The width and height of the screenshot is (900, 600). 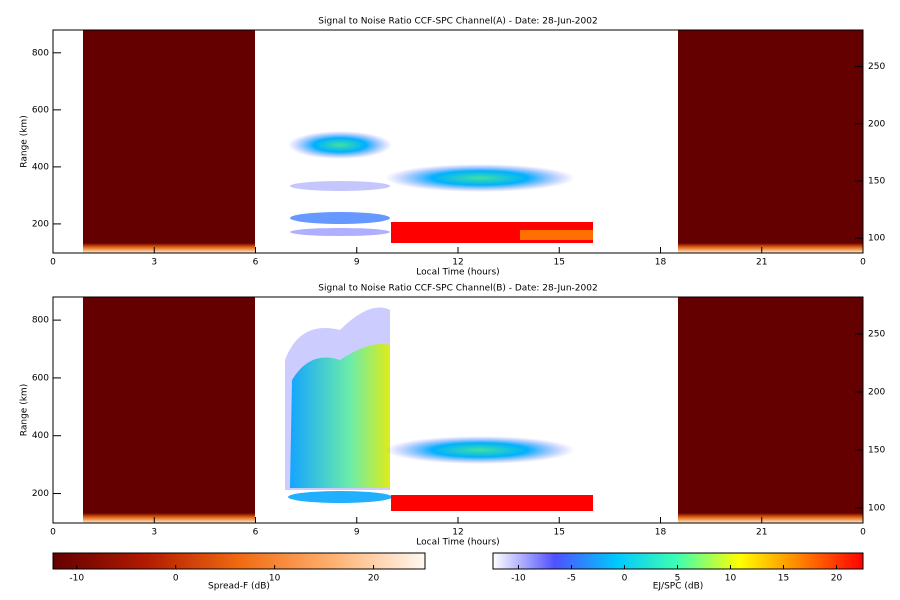 What do you see at coordinates (678, 579) in the screenshot?
I see `colorbar-tick-label: 5` at bounding box center [678, 579].